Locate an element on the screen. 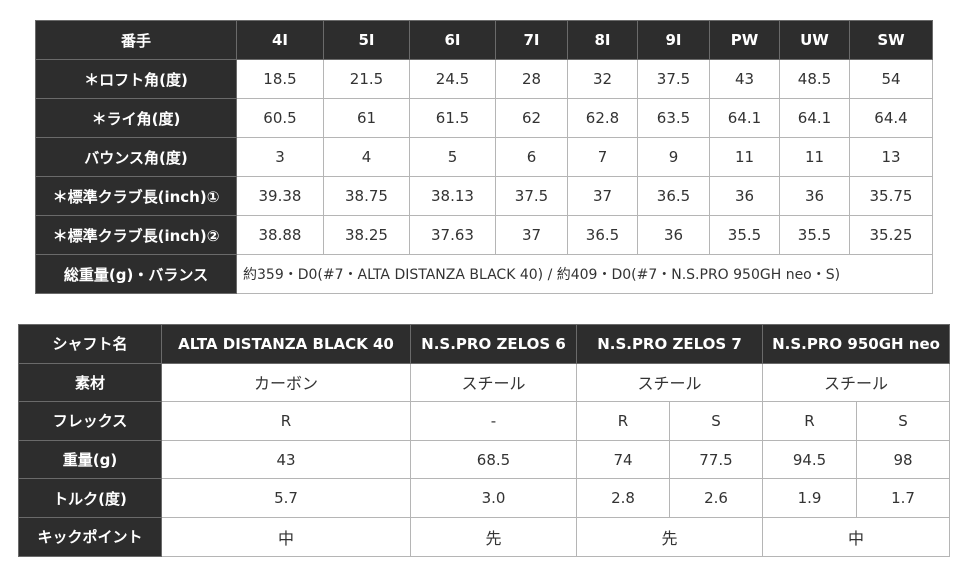  table-cell: 38.88 is located at coordinates (280, 235).